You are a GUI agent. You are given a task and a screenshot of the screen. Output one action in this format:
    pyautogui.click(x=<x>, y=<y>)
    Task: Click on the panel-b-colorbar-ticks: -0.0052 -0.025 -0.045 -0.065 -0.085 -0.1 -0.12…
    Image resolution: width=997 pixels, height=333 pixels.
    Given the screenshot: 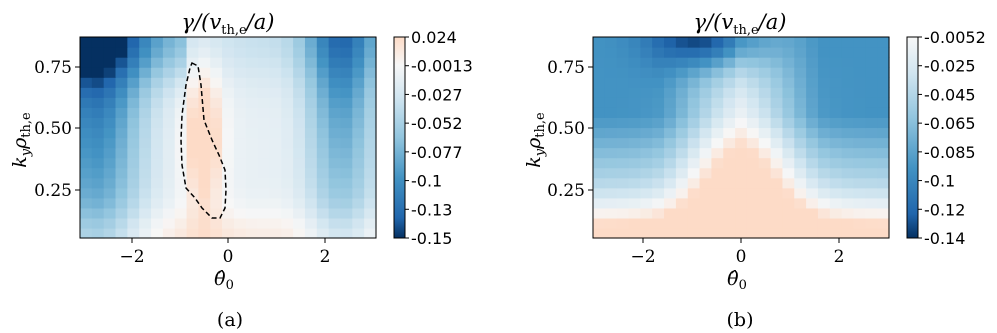 What is the action you would take?
    pyautogui.click(x=952, y=138)
    